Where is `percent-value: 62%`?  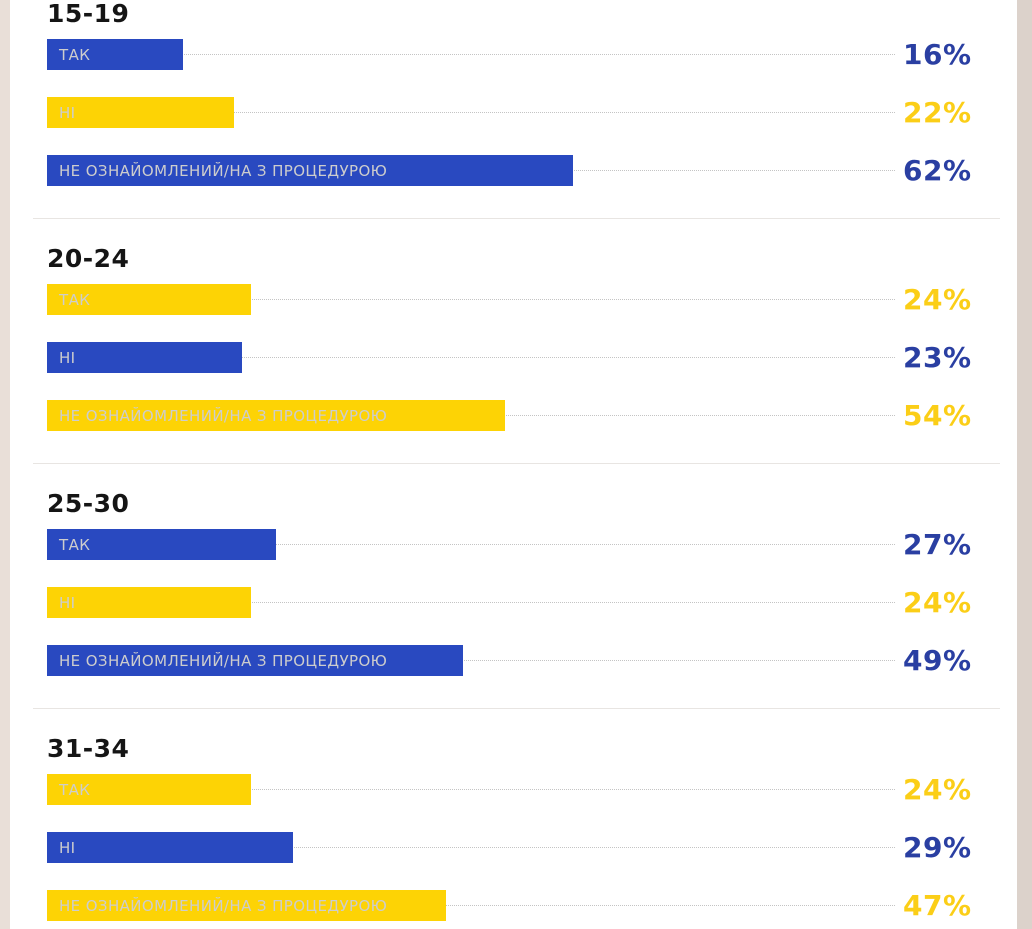 percent-value: 62% is located at coordinates (937, 170).